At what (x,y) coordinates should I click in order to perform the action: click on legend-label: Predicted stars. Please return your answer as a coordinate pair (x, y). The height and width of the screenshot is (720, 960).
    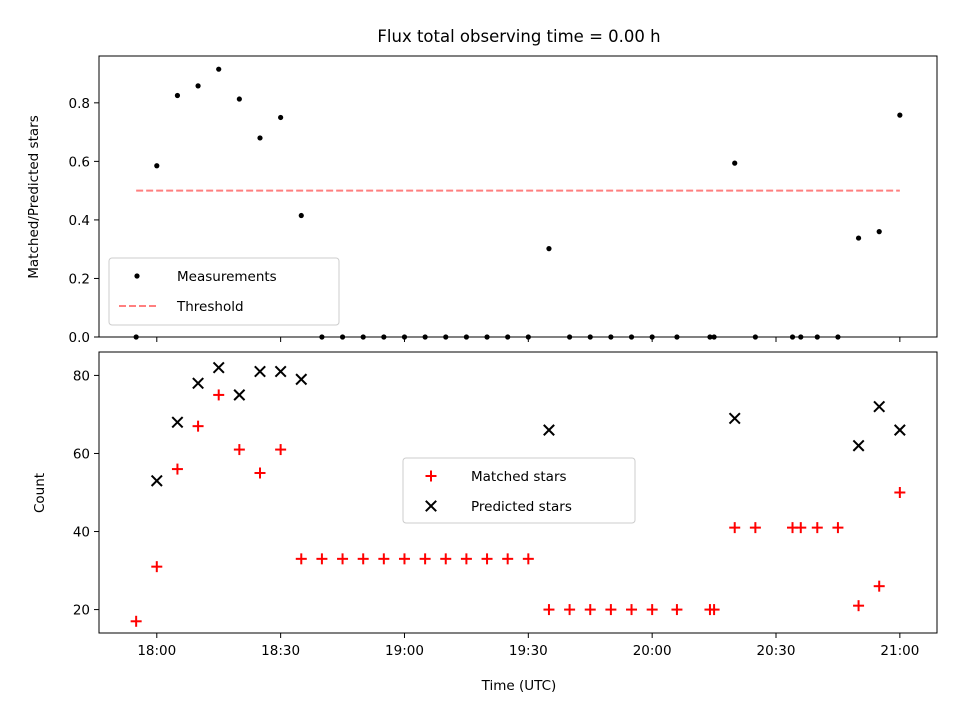
    Looking at the image, I should click on (521, 507).